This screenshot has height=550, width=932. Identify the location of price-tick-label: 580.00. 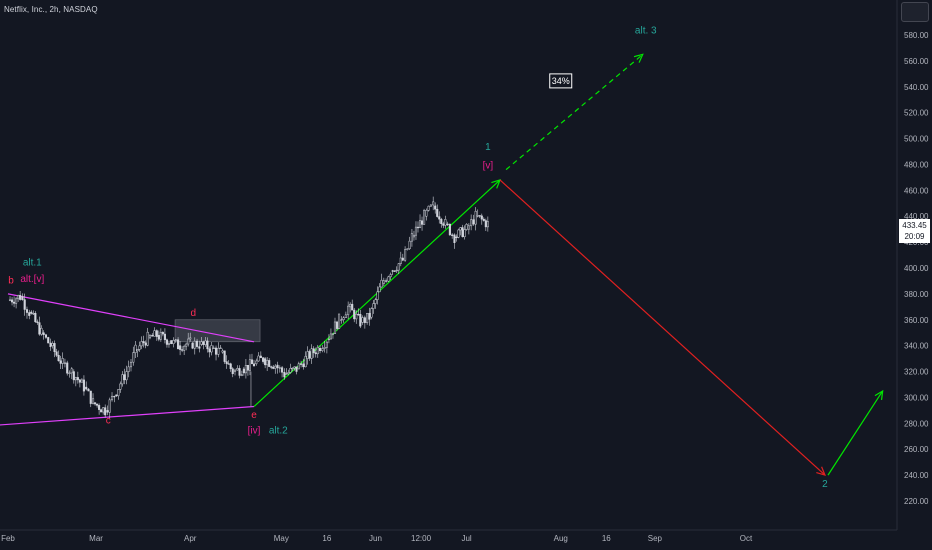
(916, 35).